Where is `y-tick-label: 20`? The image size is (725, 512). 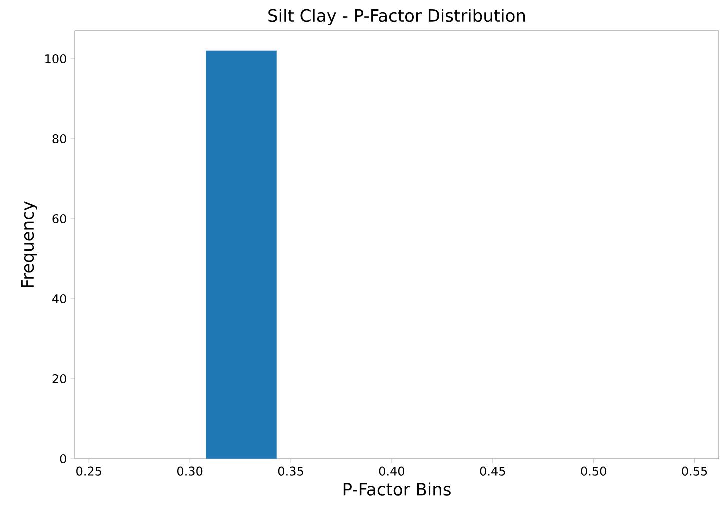
y-tick-label: 20 is located at coordinates (59, 379).